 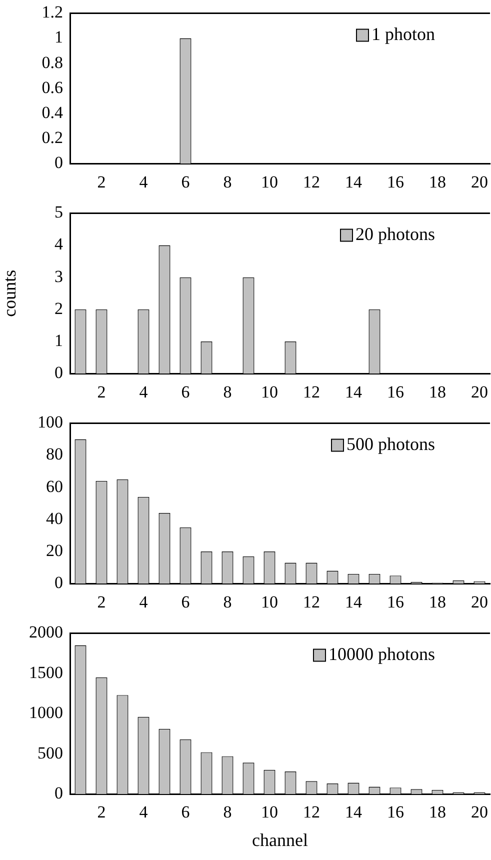 I want to click on legend-label: 10000 photons, so click(x=382, y=654).